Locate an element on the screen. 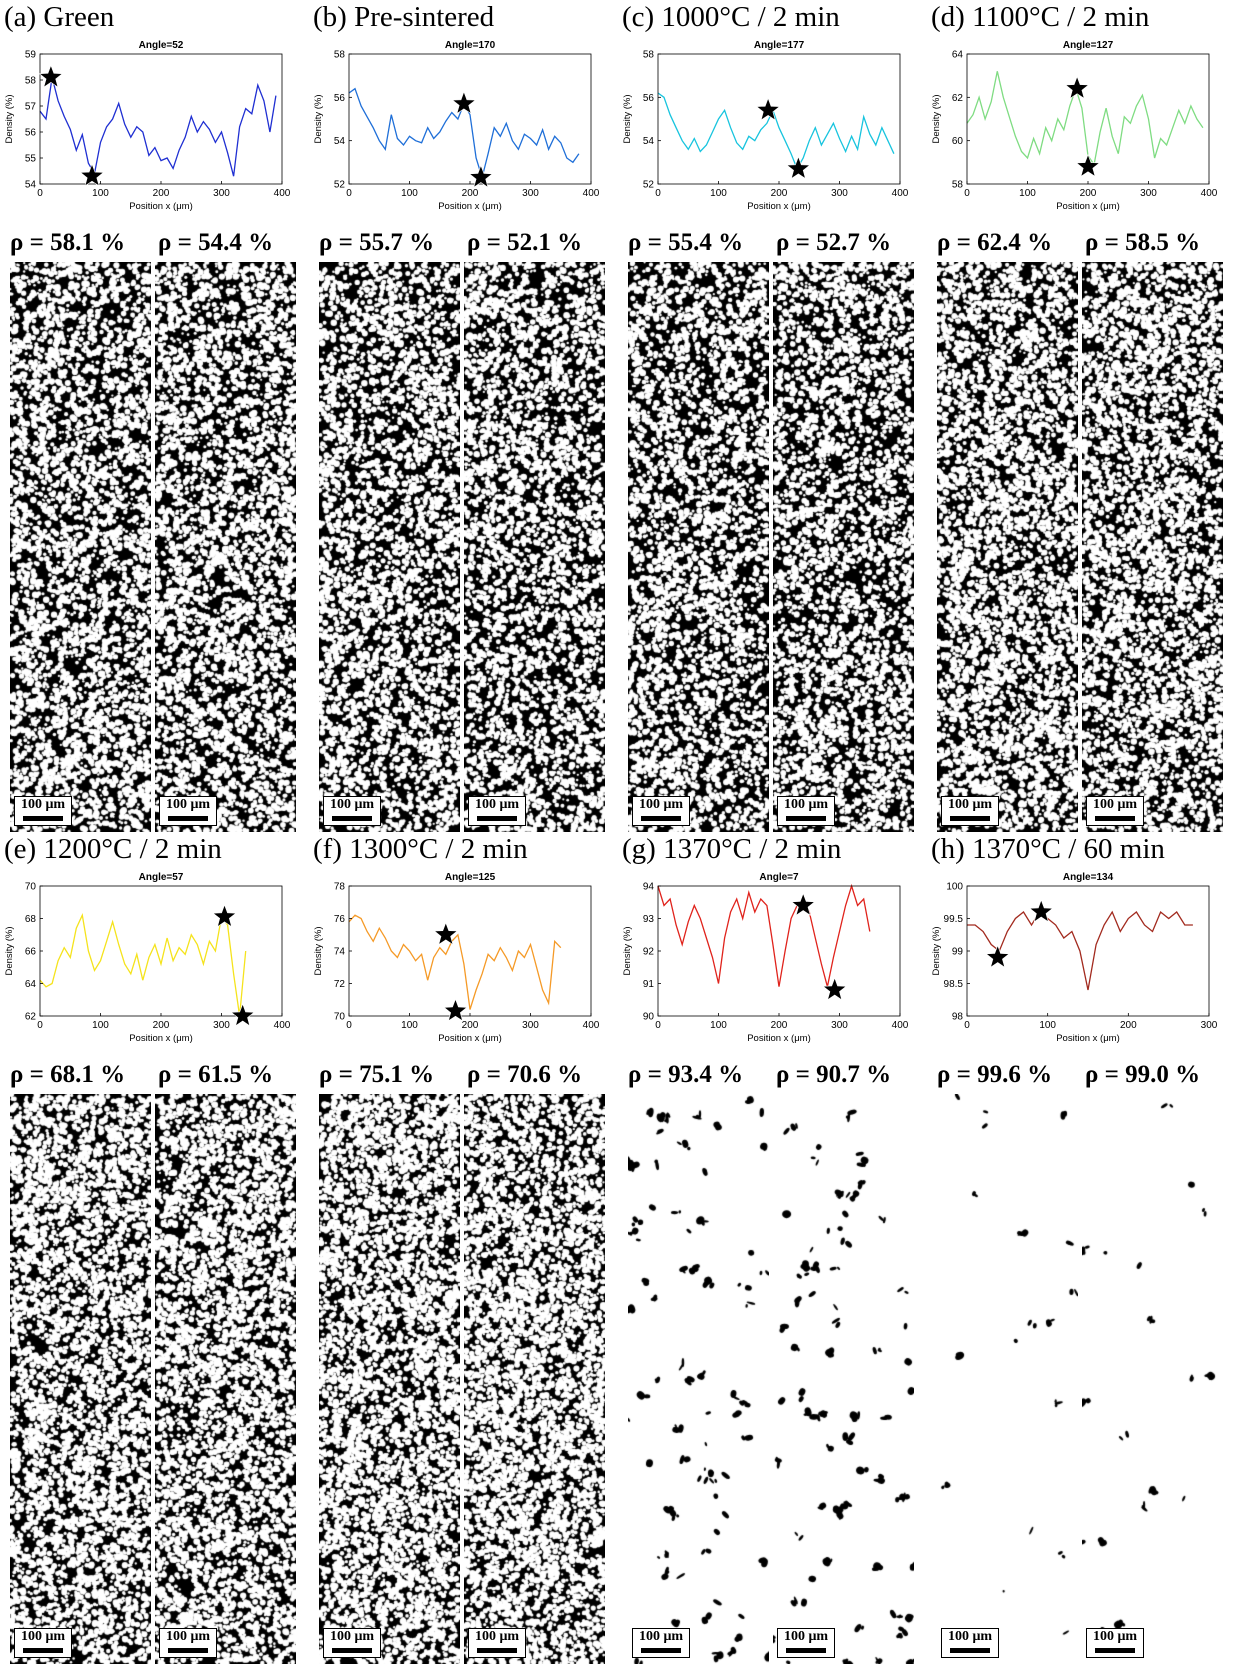 This screenshot has width=1236, height=1664. x-tick-label: 100 is located at coordinates (409, 193).